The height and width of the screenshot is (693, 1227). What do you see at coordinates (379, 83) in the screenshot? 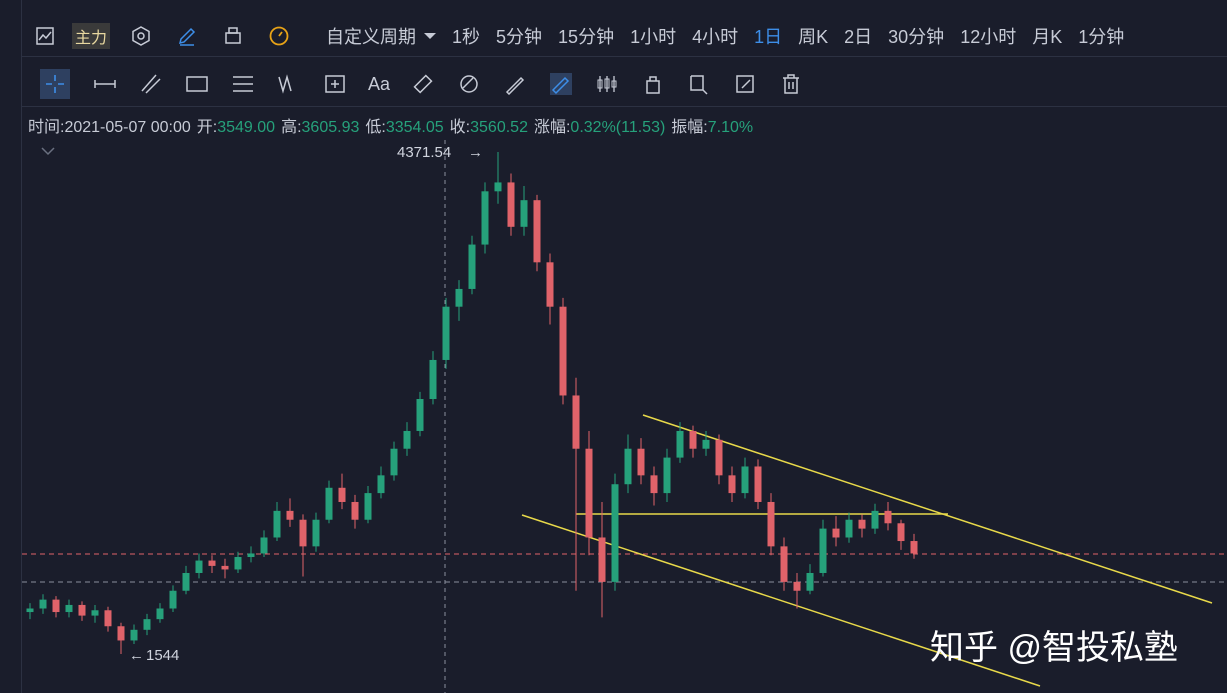
I see `text-tool: Aa` at bounding box center [379, 83].